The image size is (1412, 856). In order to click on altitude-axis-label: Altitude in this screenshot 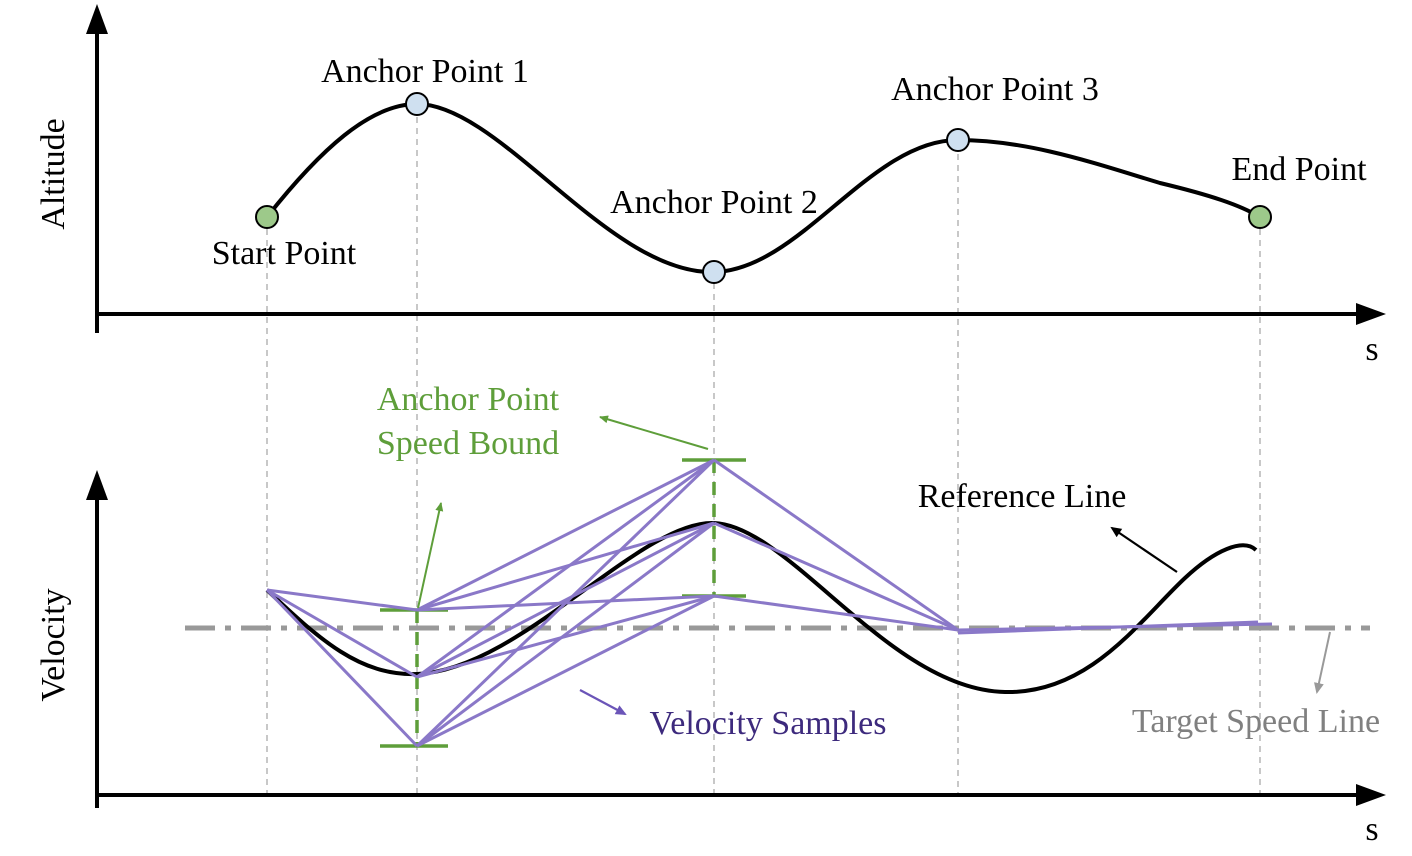, I will do `click(53, 173)`.